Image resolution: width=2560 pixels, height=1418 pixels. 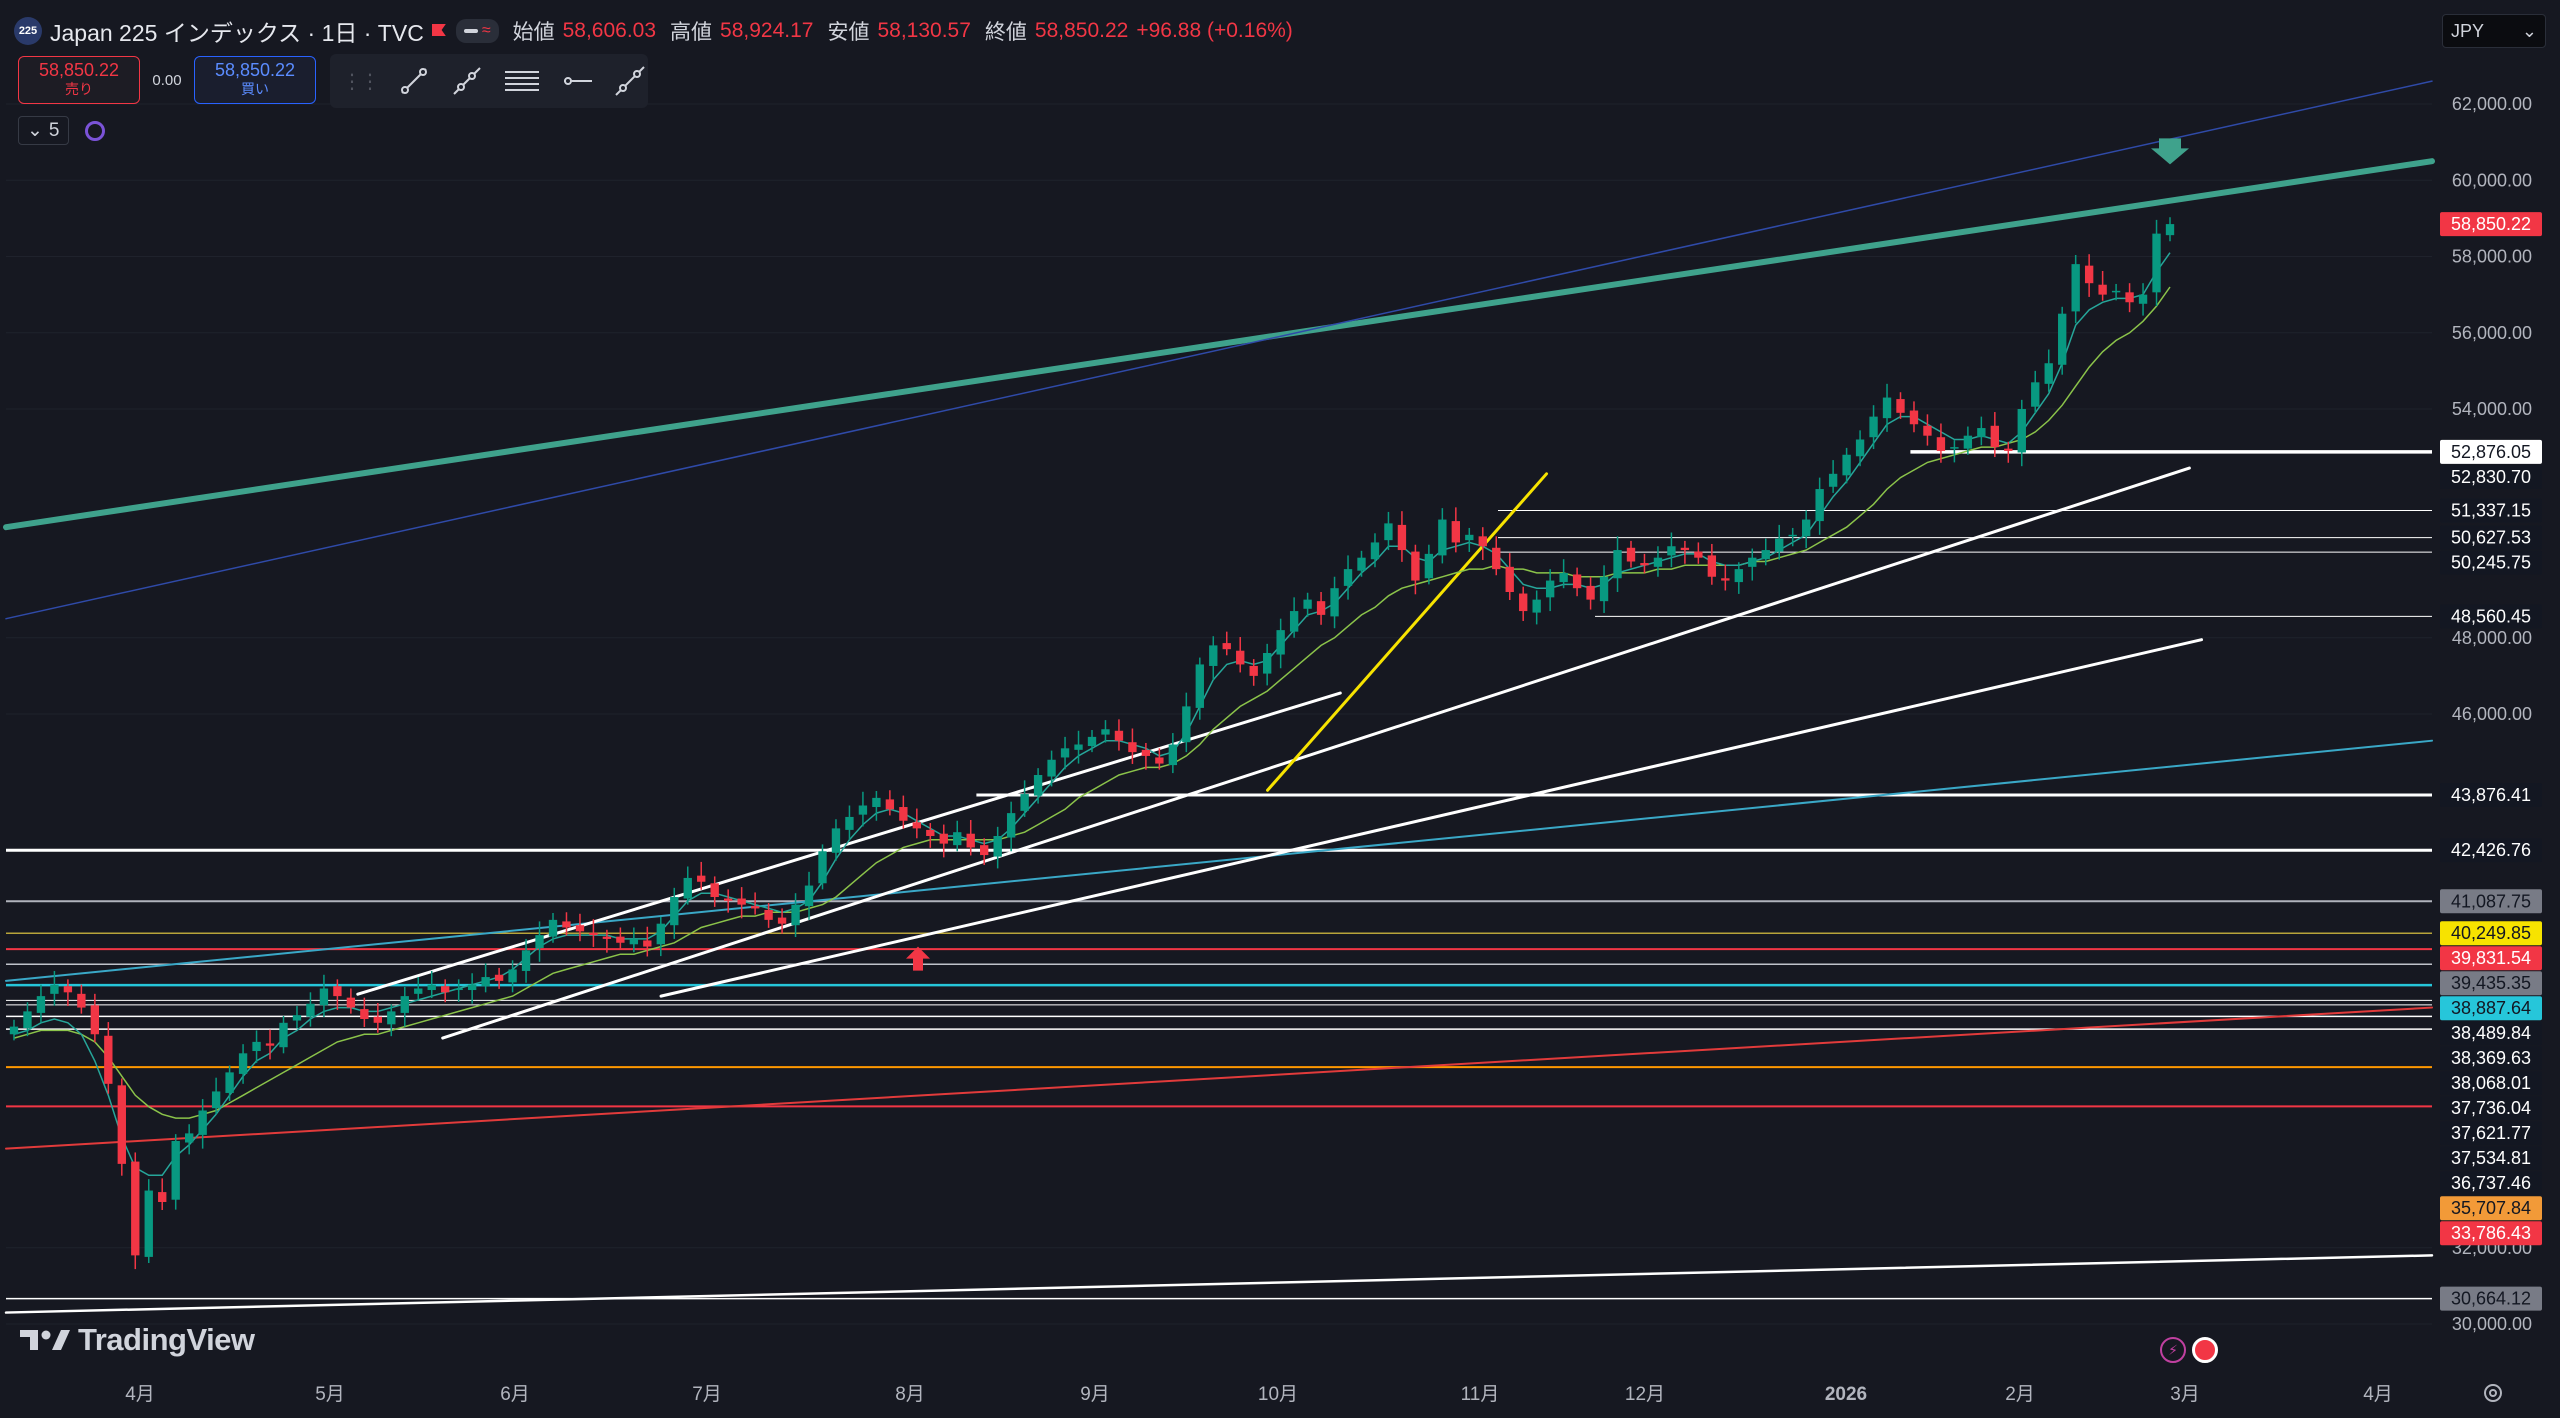 I want to click on tradingview-logo: TradingView, so click(x=137, y=1340).